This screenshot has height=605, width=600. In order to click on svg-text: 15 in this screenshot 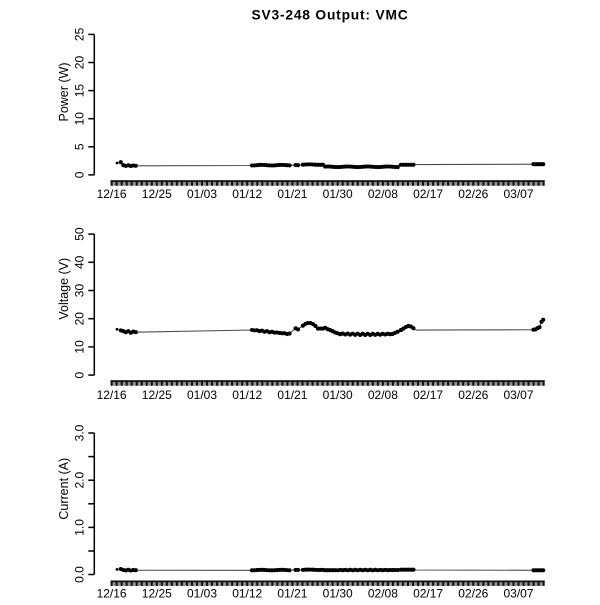, I will do `click(80, 91)`.